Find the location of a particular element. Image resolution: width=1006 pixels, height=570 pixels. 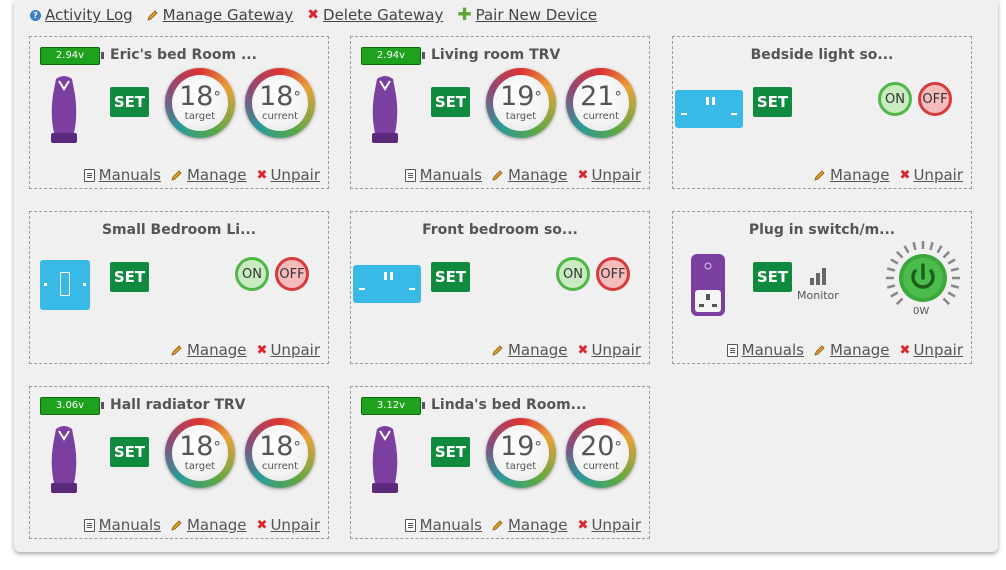

dial-face: 18° current is located at coordinates (280, 453).